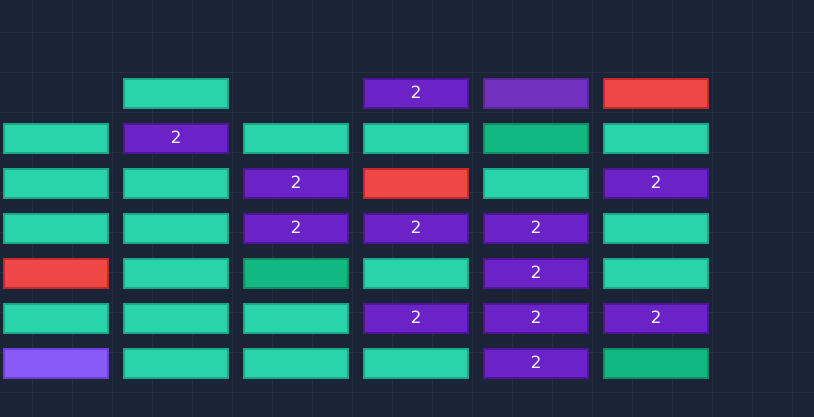 Image resolution: width=814 pixels, height=417 pixels. I want to click on hud-corner-text: ' ' ', so click(19, 3).